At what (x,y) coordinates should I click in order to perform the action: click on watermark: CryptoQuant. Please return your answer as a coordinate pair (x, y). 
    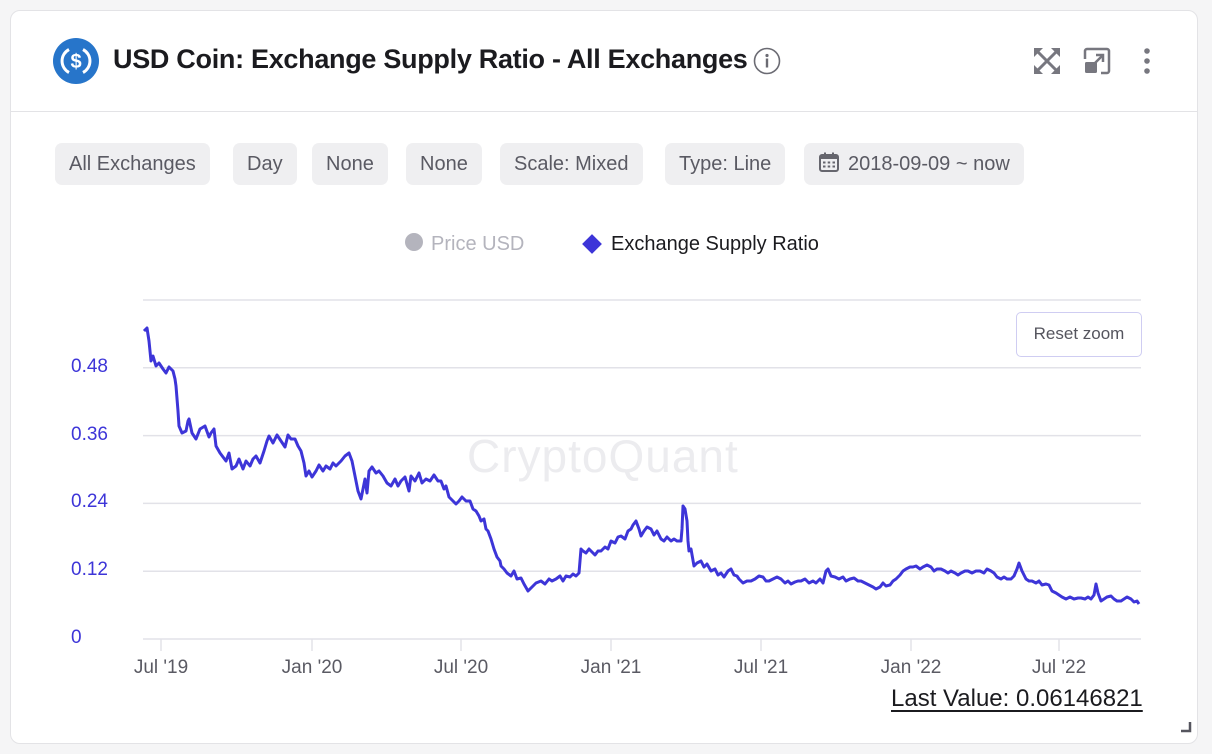
    Looking at the image, I should click on (603, 456).